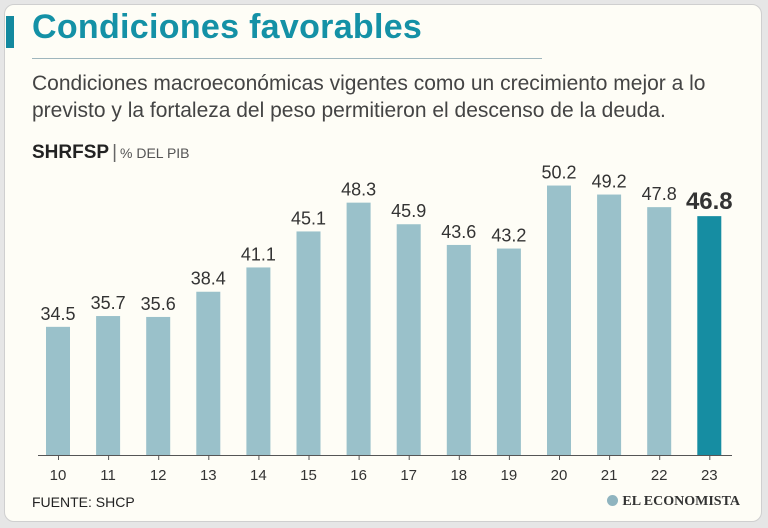 This screenshot has width=768, height=528. Describe the element at coordinates (559, 475) in the screenshot. I see `tick-label-20: 20` at that location.